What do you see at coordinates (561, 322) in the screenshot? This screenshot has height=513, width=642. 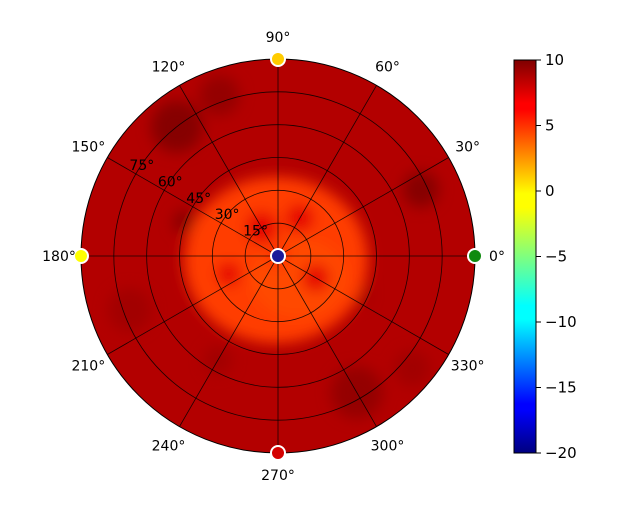 I see `colorbar-tick-label: −10` at bounding box center [561, 322].